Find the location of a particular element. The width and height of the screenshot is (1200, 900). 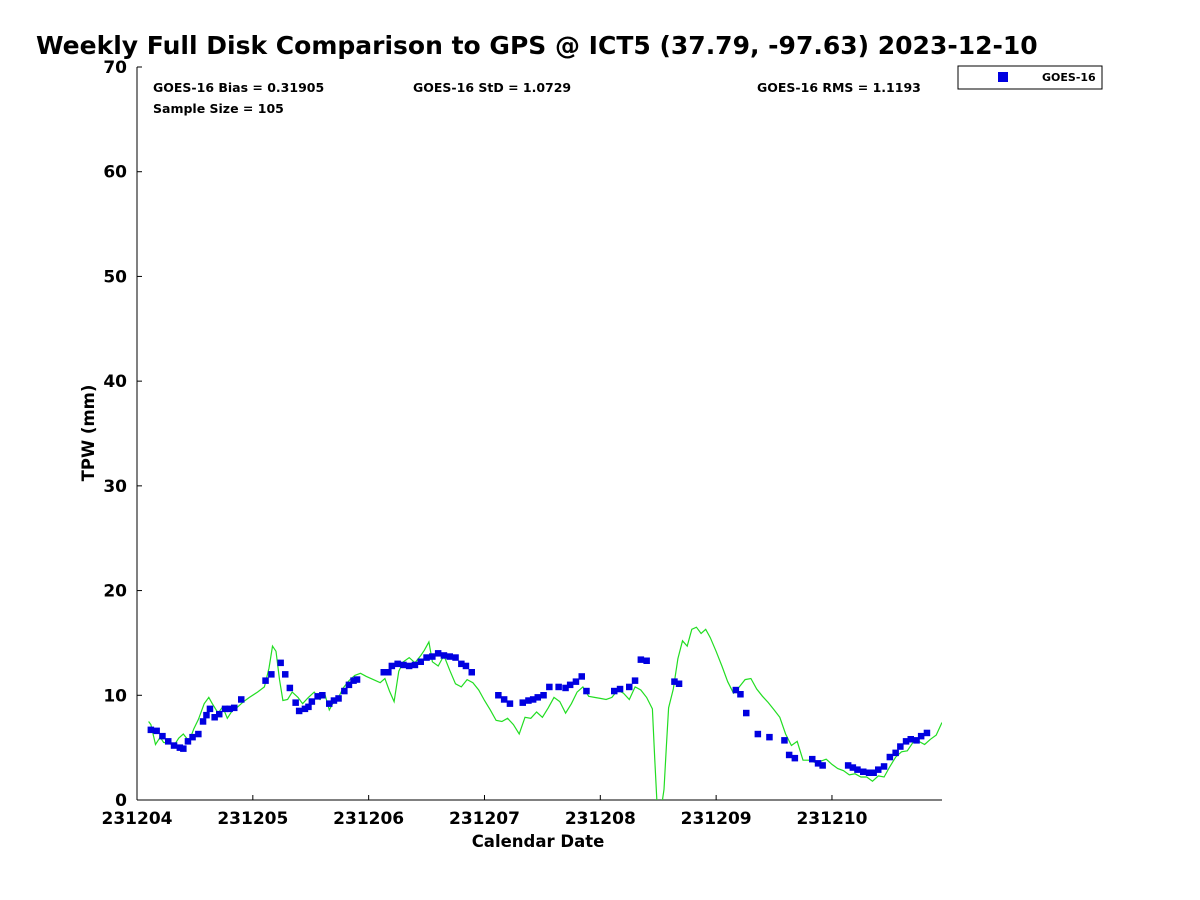

series-layer is located at coordinates (544, 713).